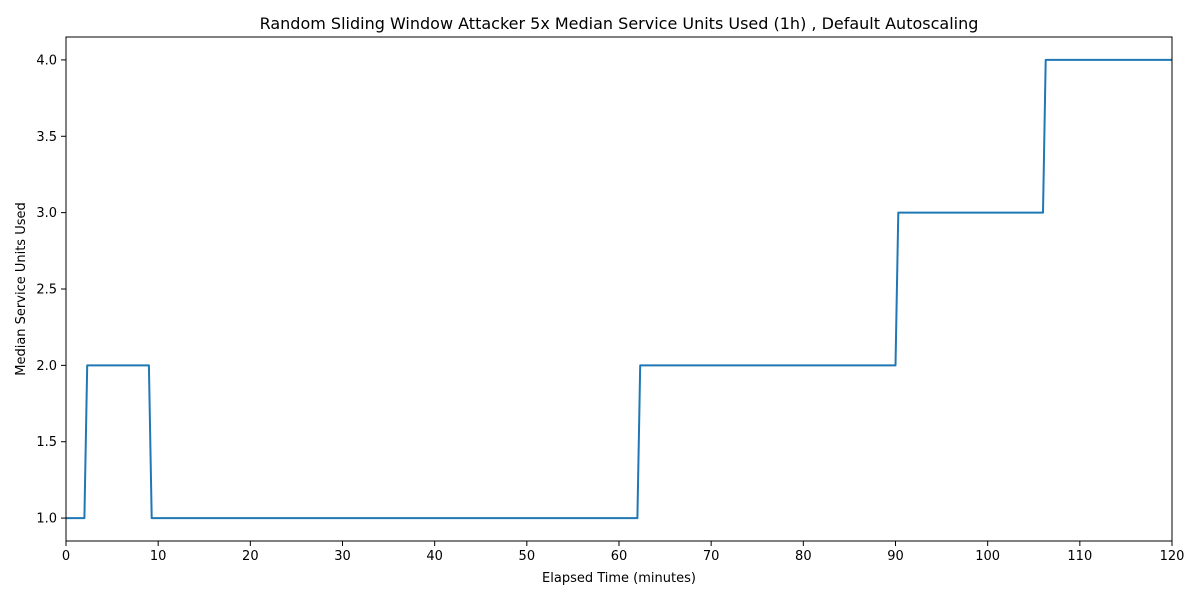 The height and width of the screenshot is (600, 1200). I want to click on y-axis-label: Median Service Units Used, so click(21, 289).